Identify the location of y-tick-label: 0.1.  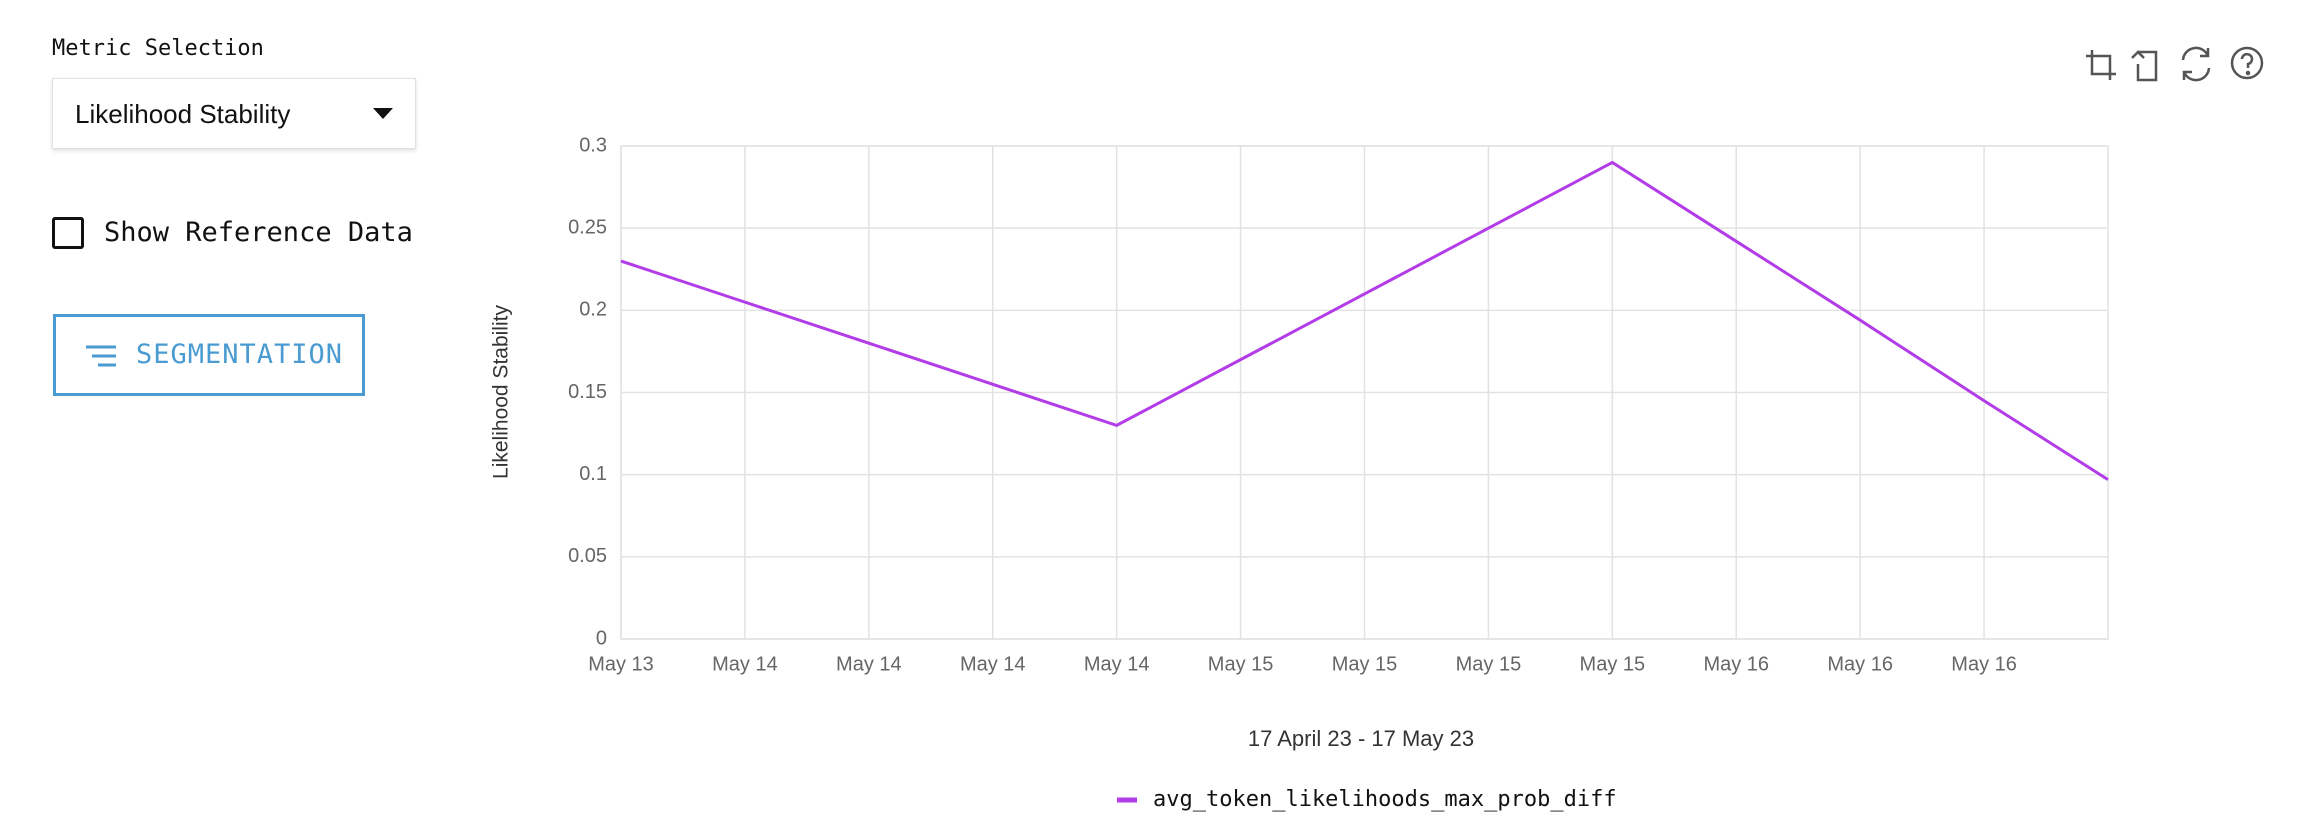
(593, 474).